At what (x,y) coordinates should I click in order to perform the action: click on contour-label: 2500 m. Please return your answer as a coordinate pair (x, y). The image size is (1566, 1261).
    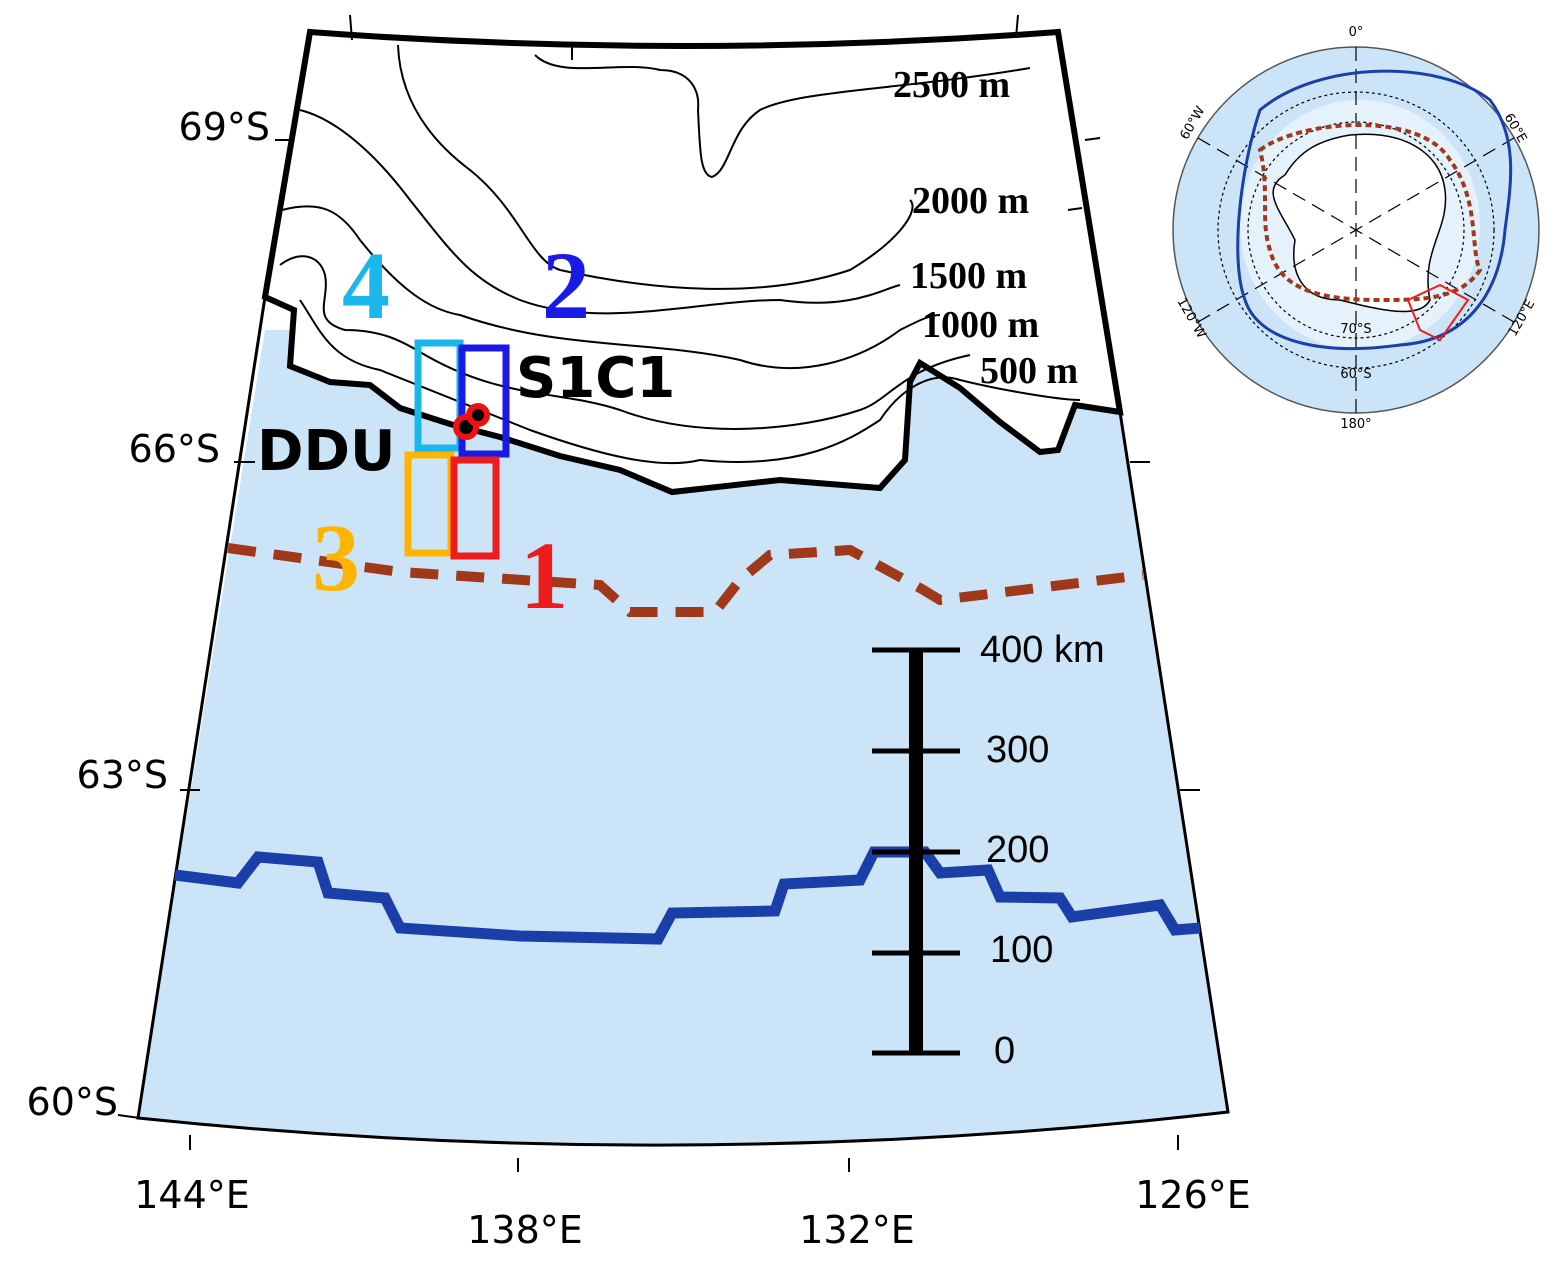
    Looking at the image, I should click on (951, 85).